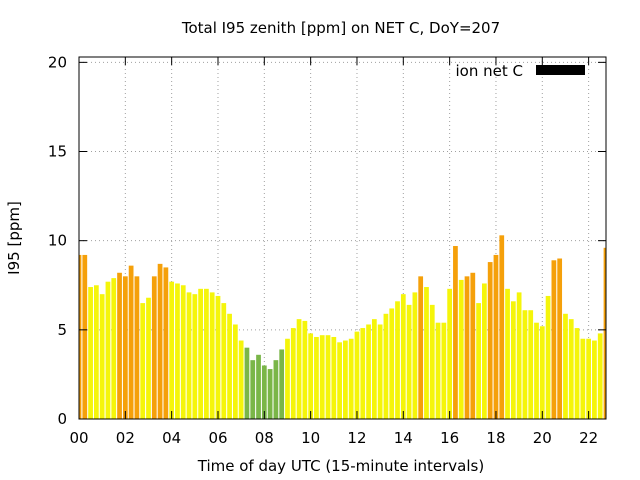 This screenshot has width=640, height=480. Describe the element at coordinates (489, 71) in the screenshot. I see `legend-label: ion net C` at that location.